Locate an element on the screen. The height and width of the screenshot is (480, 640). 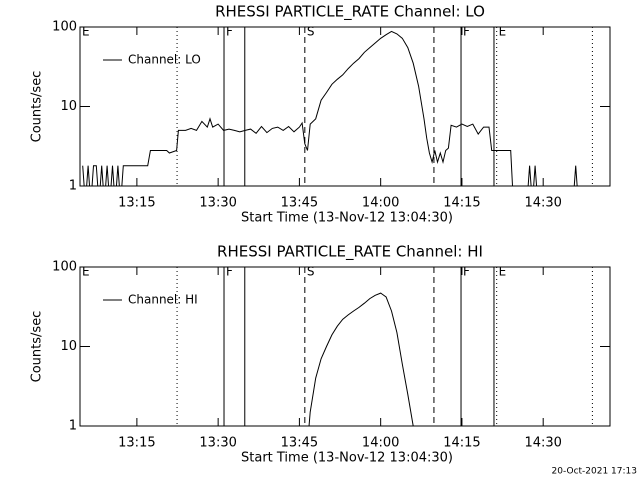
footer: 20-Oct-2021 17:13 is located at coordinates (594, 472).